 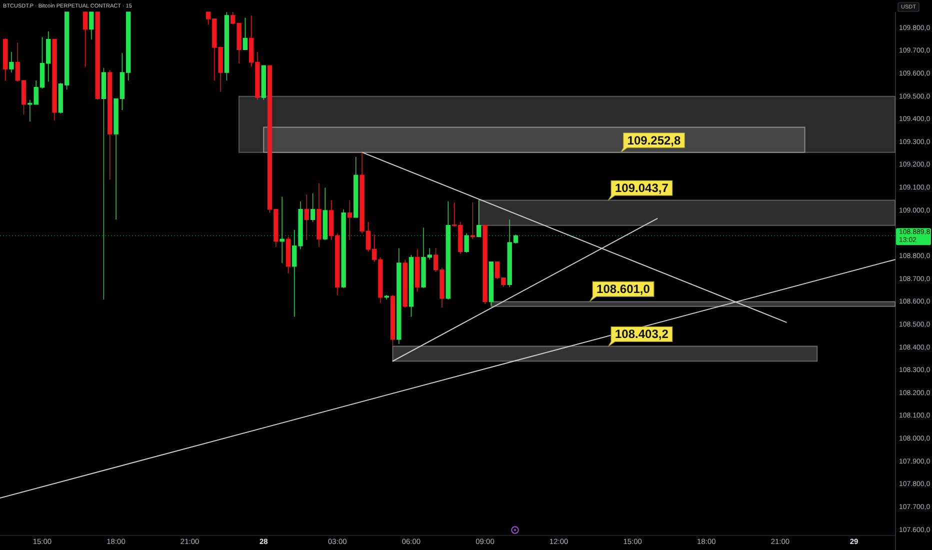 I want to click on annotation: 108.601,0, so click(x=623, y=289).